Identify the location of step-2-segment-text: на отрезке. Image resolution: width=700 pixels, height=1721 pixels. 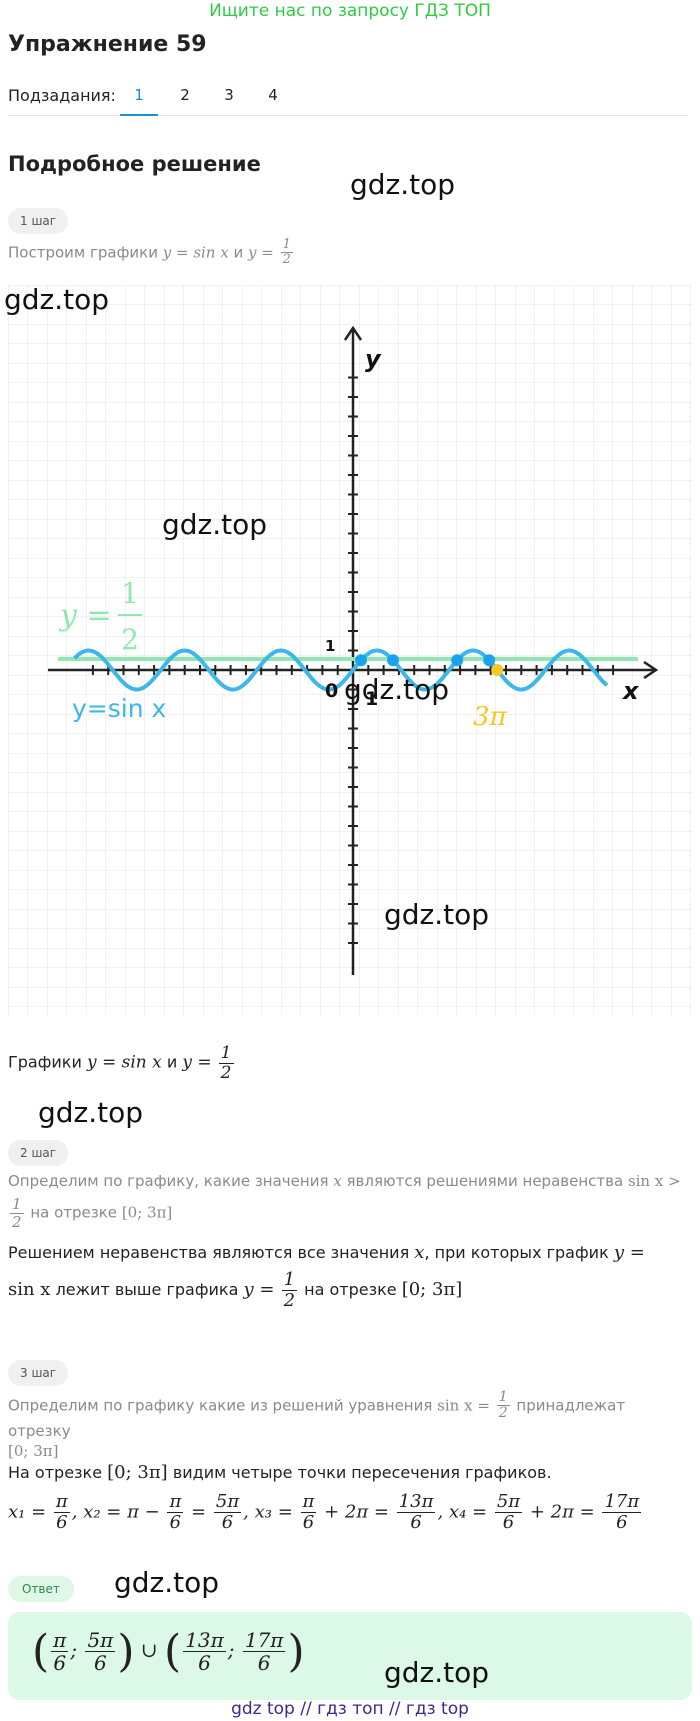
(74, 1212).